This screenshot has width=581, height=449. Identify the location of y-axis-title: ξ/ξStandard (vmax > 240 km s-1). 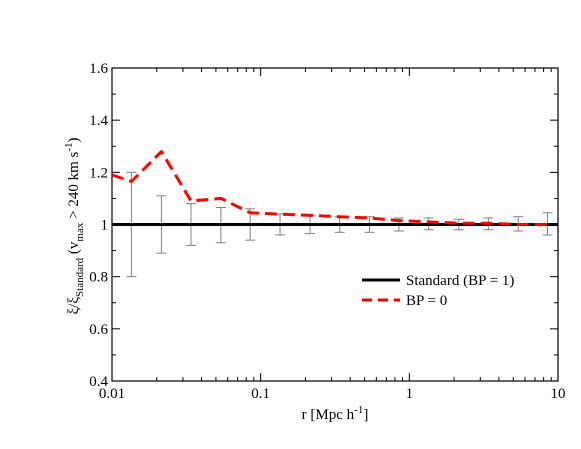
(74, 226).